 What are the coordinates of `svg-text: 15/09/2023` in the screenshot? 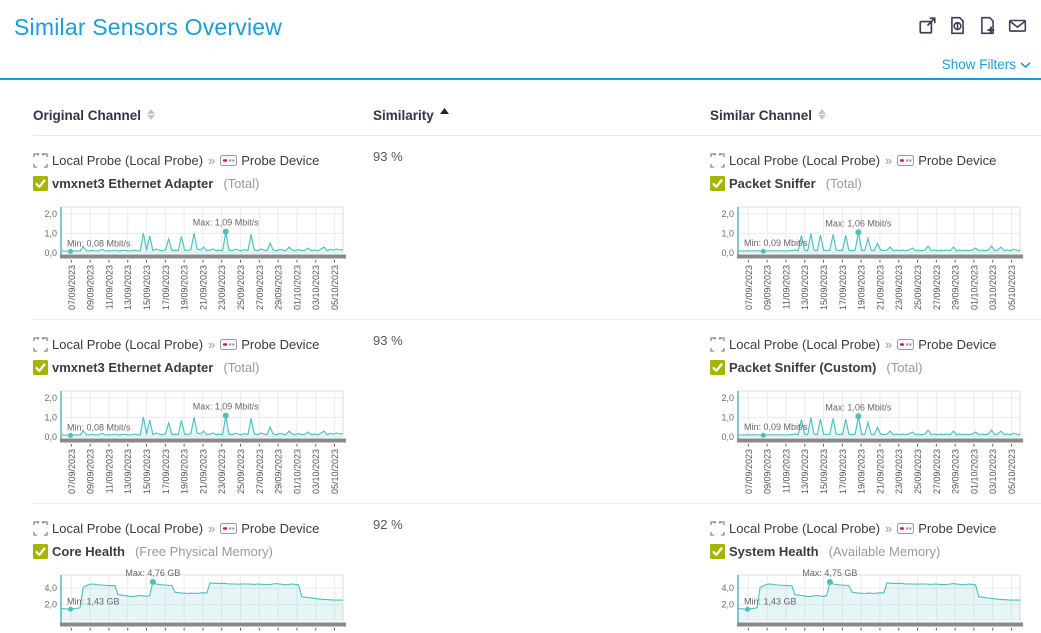 It's located at (147, 287).